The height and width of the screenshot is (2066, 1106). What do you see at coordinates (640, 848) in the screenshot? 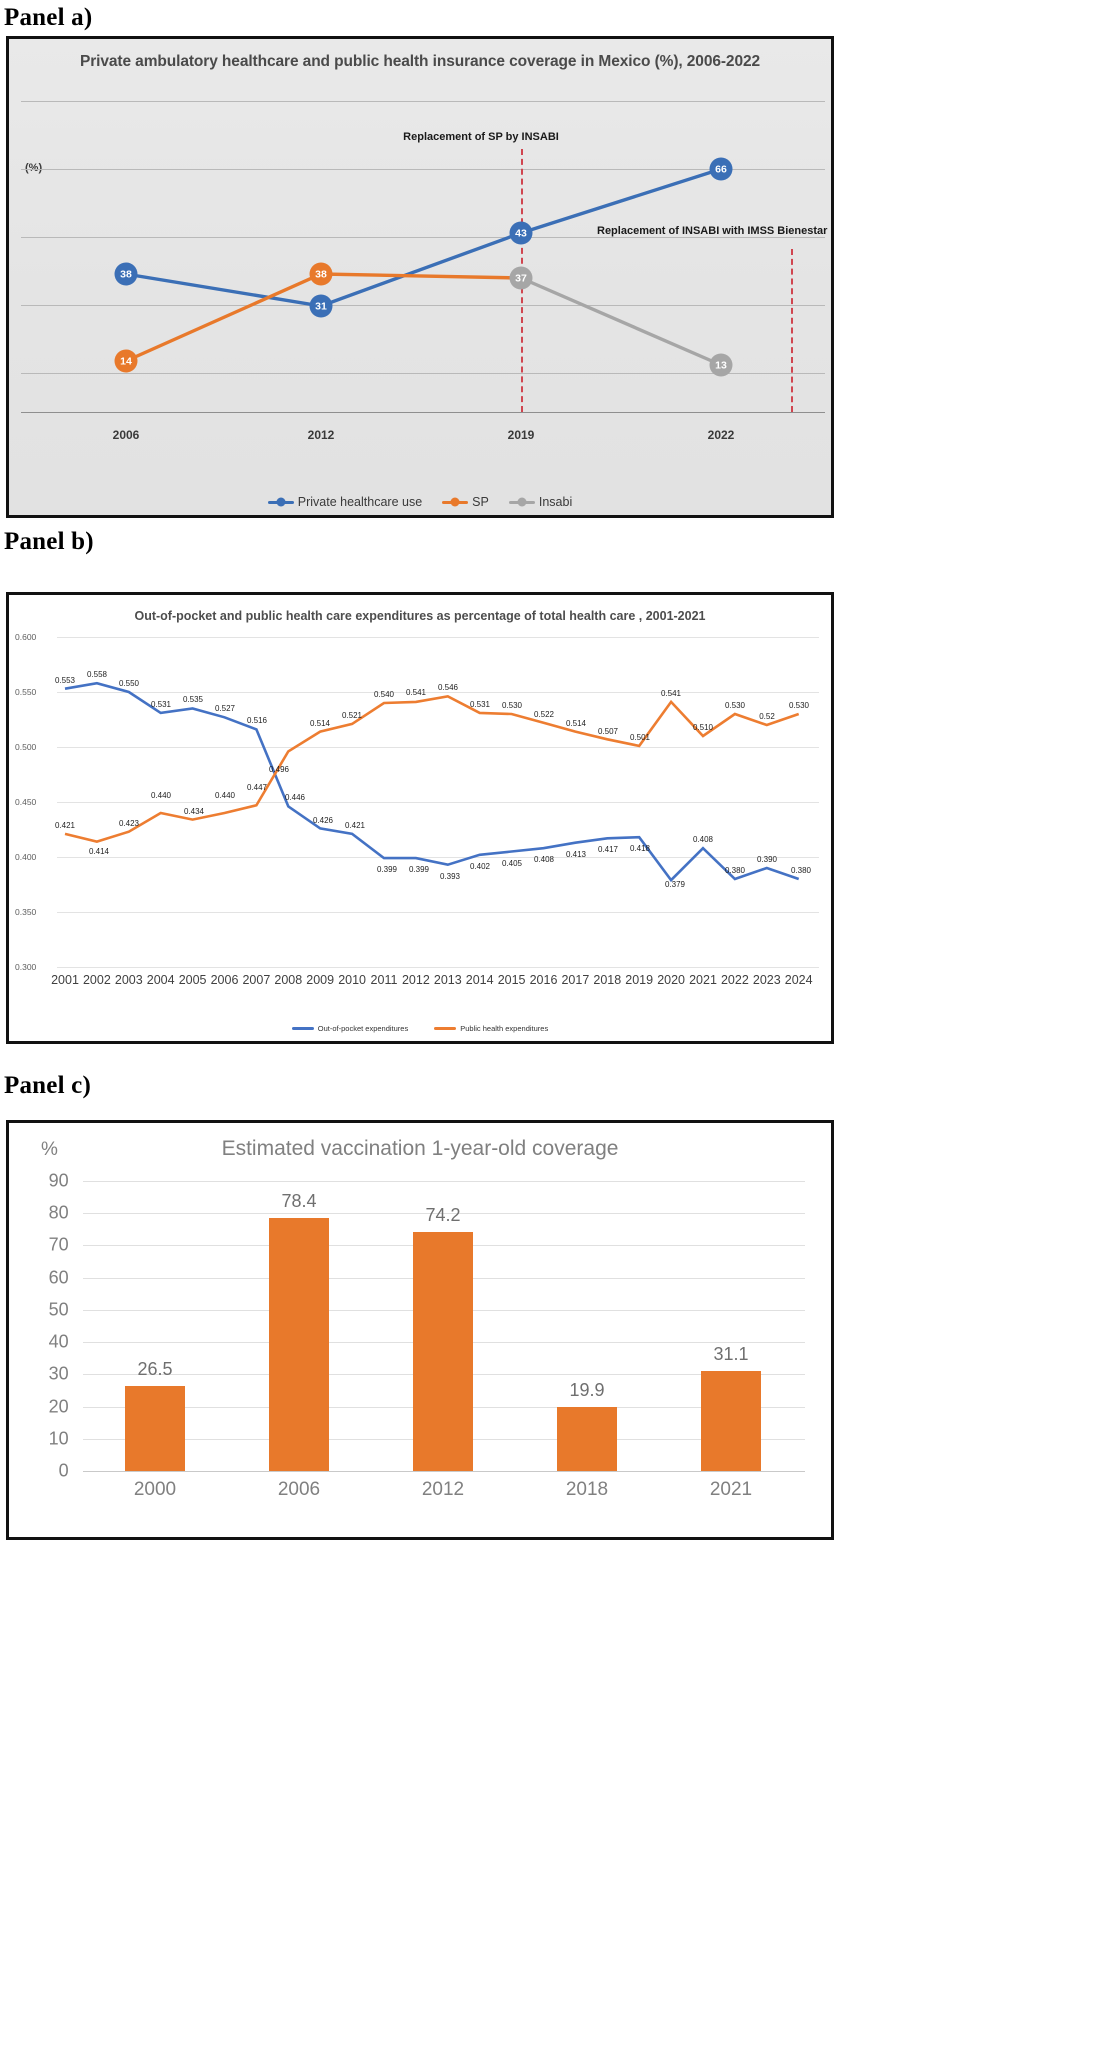
I see `data-label: 0.418` at bounding box center [640, 848].